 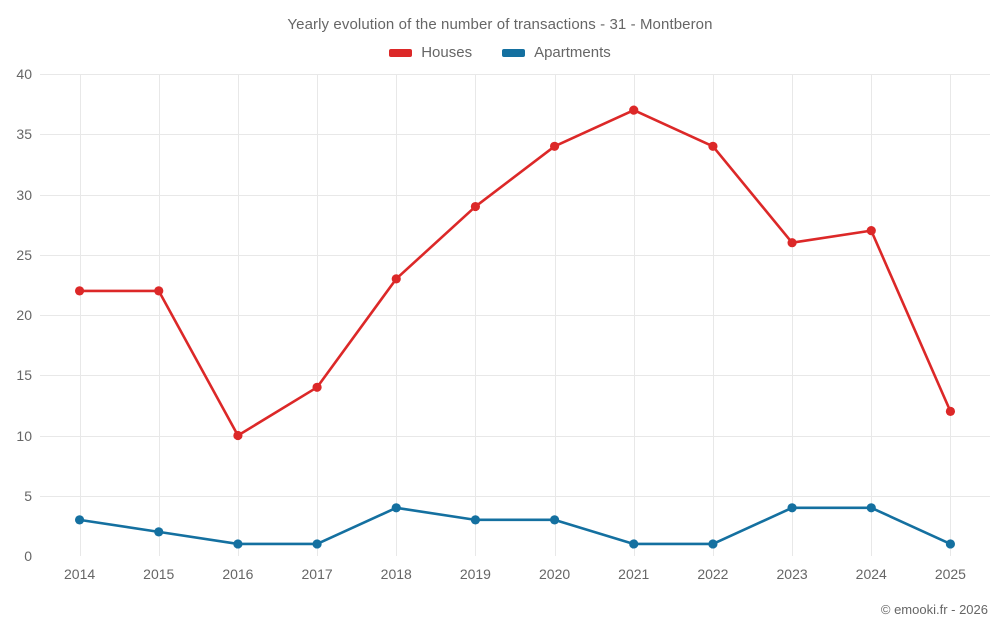 What do you see at coordinates (238, 574) in the screenshot?
I see `x-axis-tick-label: 2016` at bounding box center [238, 574].